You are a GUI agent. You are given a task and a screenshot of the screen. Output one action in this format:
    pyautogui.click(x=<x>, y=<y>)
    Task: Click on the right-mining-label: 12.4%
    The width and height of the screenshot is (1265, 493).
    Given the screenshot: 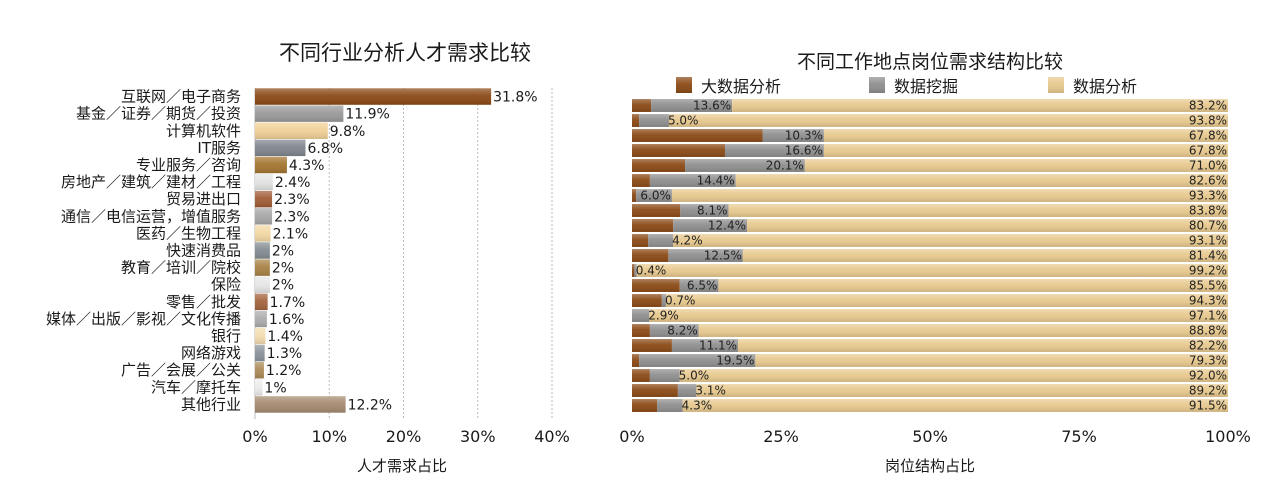 What is the action you would take?
    pyautogui.click(x=727, y=226)
    